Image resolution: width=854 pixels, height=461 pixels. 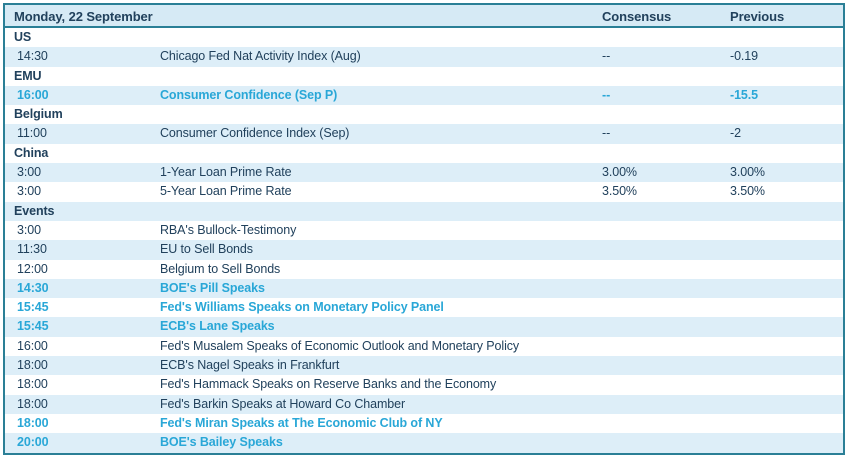 I want to click on event-name: Chicago Fed Nat Activity Index (Aug), so click(x=260, y=56).